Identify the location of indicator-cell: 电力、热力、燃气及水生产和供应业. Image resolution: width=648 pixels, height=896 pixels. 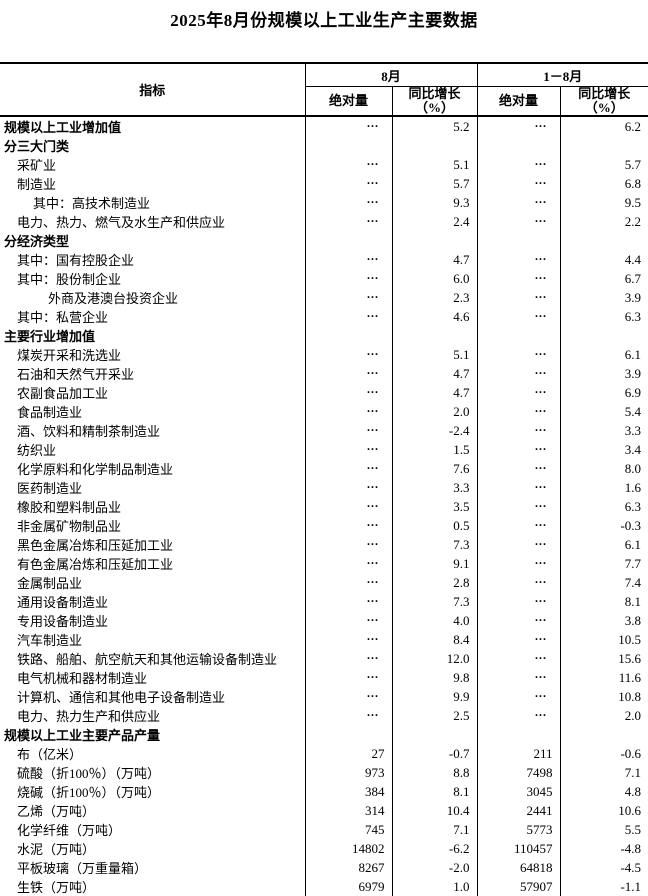
(121, 222).